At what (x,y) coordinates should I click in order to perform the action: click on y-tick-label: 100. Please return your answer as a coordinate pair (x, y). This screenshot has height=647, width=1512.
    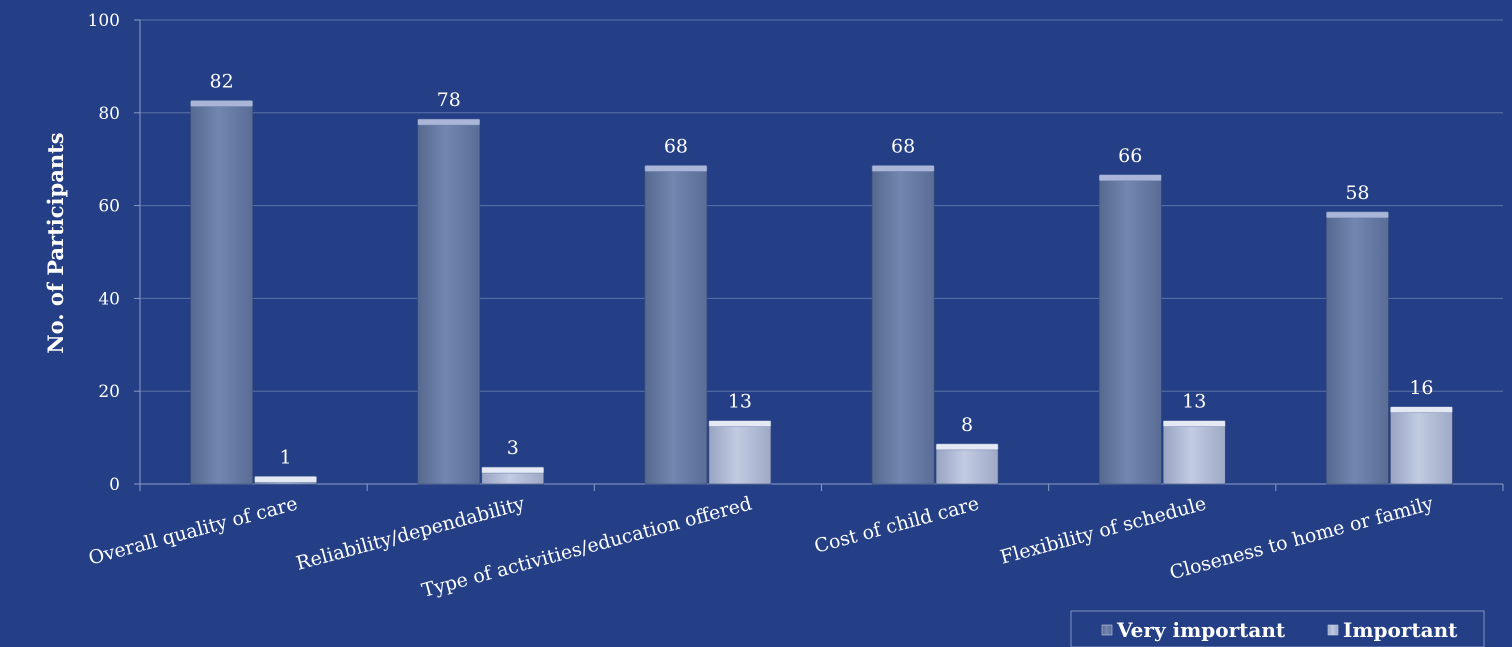
    Looking at the image, I should click on (104, 21).